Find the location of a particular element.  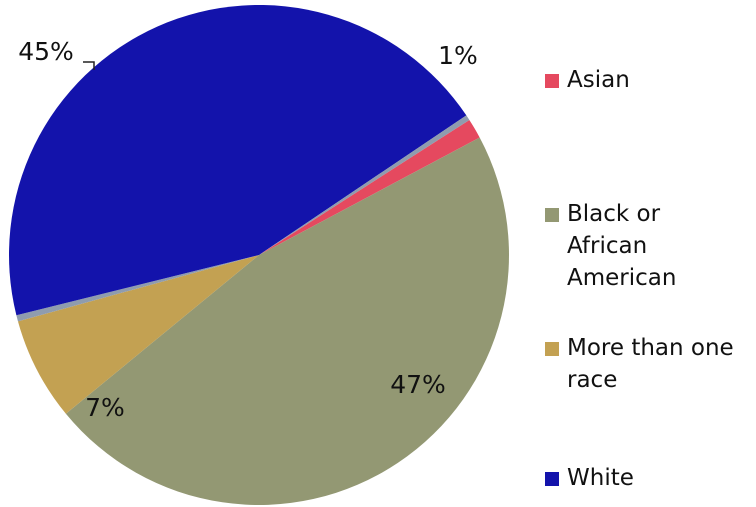

legend-swatch-white is located at coordinates (552, 479).